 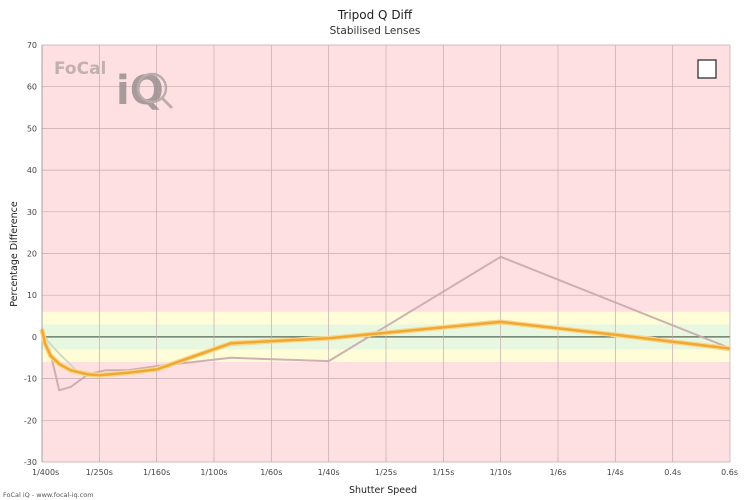 I want to click on magnifier-handle-icon, so click(x=167, y=103).